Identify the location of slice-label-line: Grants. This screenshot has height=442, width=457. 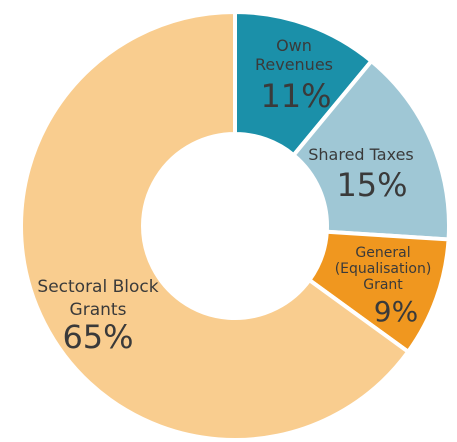
(98, 310).